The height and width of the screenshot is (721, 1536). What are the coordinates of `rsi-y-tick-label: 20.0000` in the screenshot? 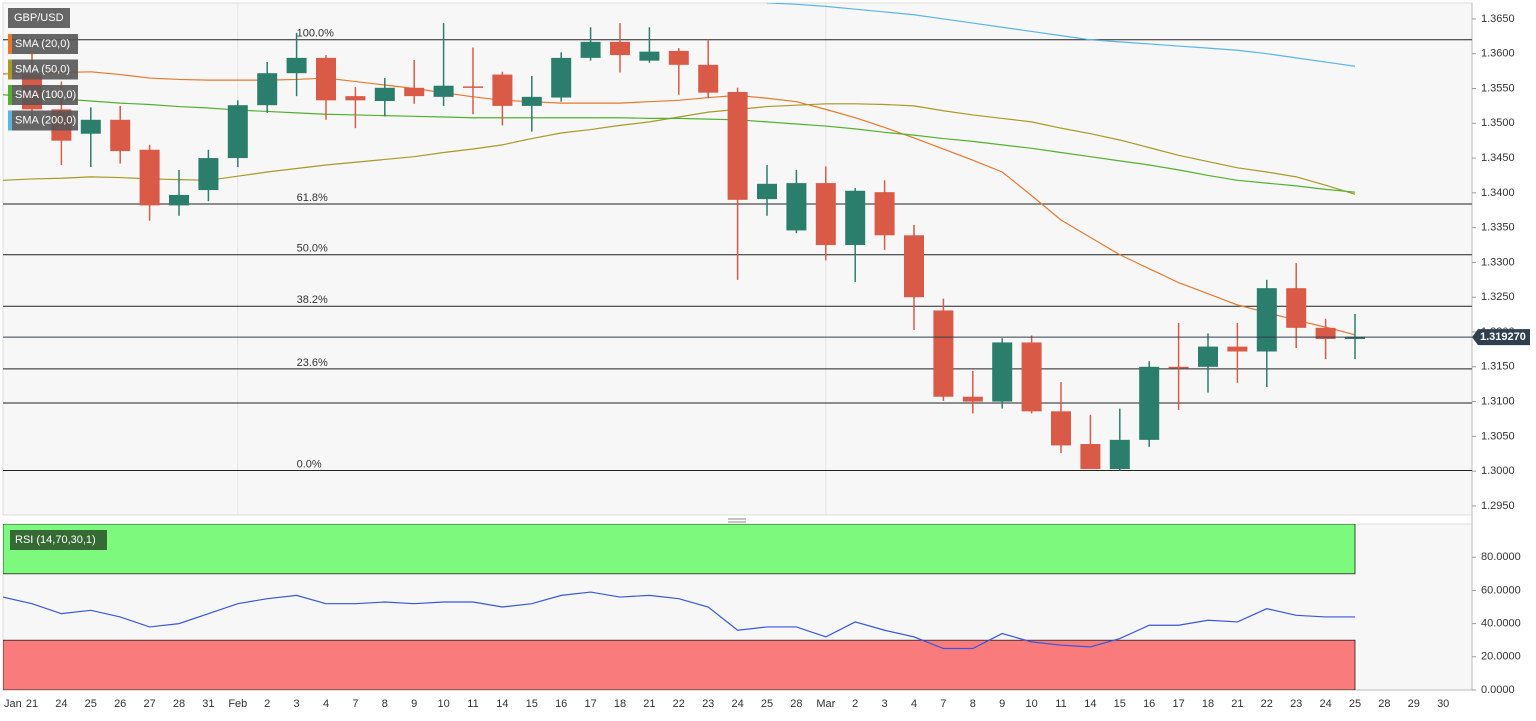 It's located at (1501, 657).